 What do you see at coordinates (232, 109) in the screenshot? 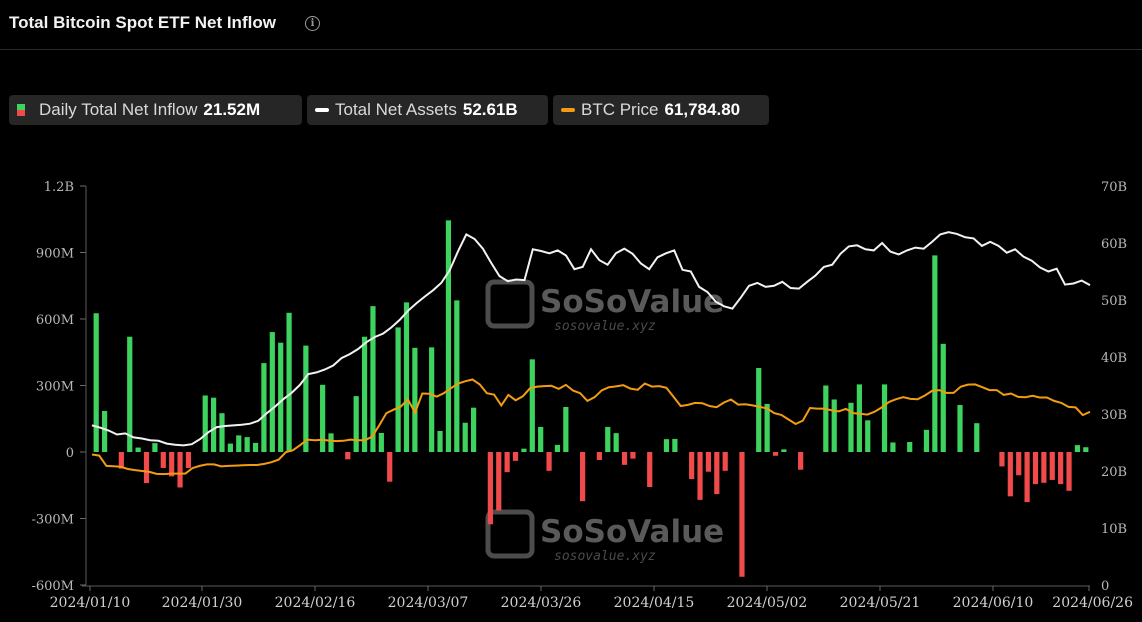
I see `legend-value: 21.52M` at bounding box center [232, 109].